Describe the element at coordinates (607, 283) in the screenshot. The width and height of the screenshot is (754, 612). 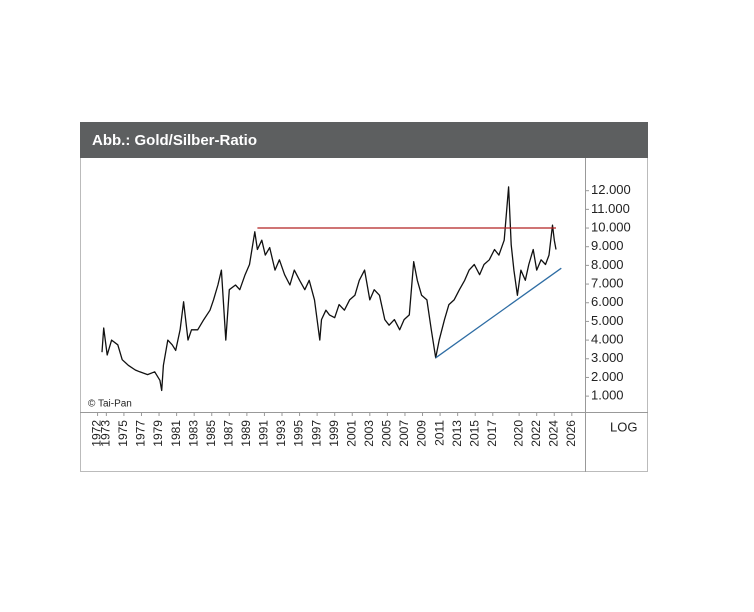
I see `y-tick-label: 7.000` at that location.